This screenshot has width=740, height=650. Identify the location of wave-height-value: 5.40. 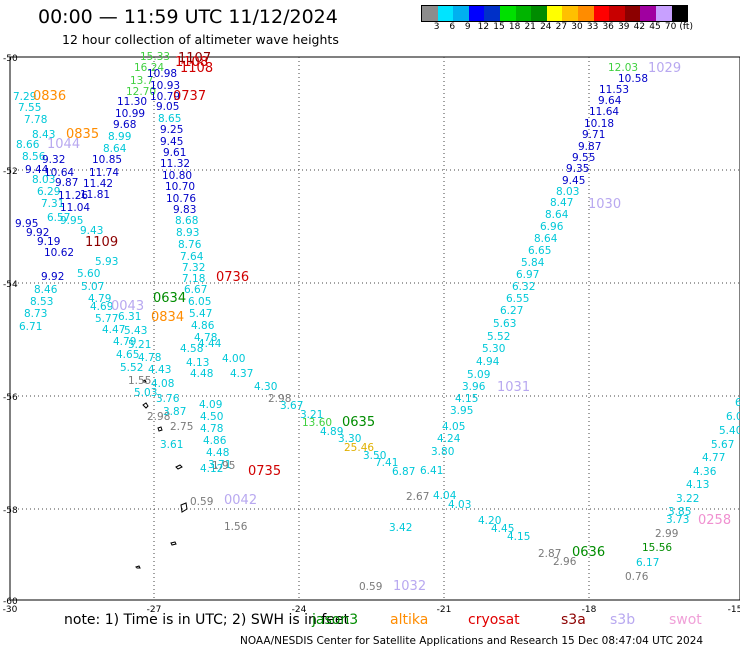
(729, 431).